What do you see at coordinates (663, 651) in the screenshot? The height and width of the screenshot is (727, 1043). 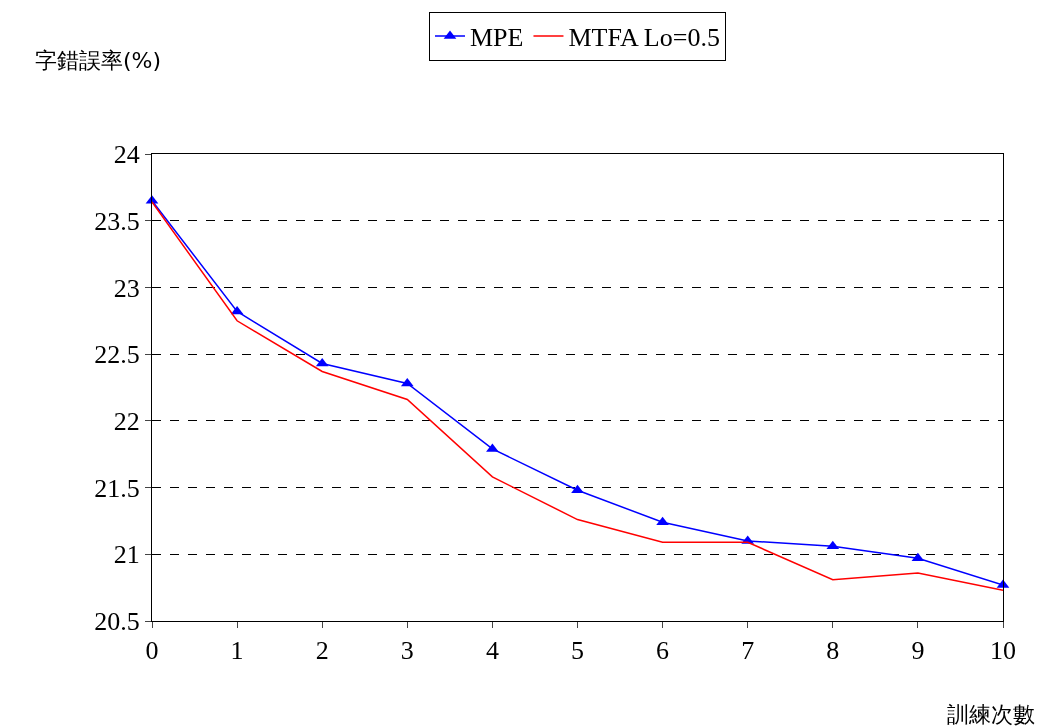 I see `x-tick-label: 6` at bounding box center [663, 651].